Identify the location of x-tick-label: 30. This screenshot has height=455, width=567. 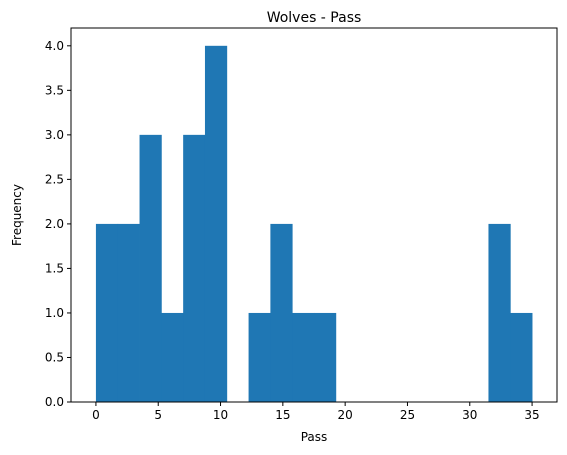
(469, 415).